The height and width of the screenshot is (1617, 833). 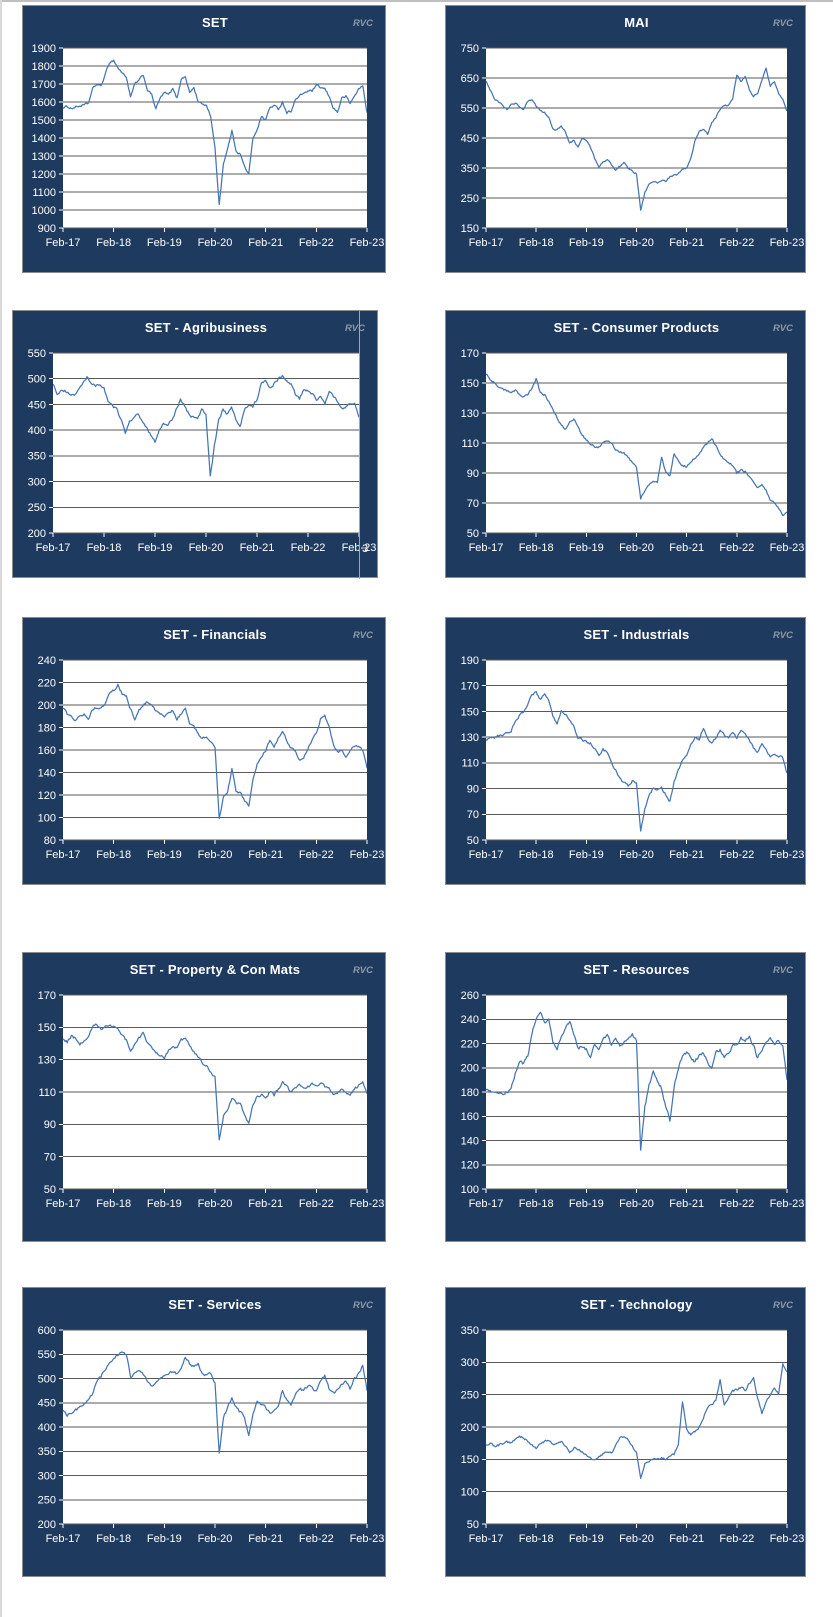 What do you see at coordinates (215, 22) in the screenshot?
I see `chart-title: SET` at bounding box center [215, 22].